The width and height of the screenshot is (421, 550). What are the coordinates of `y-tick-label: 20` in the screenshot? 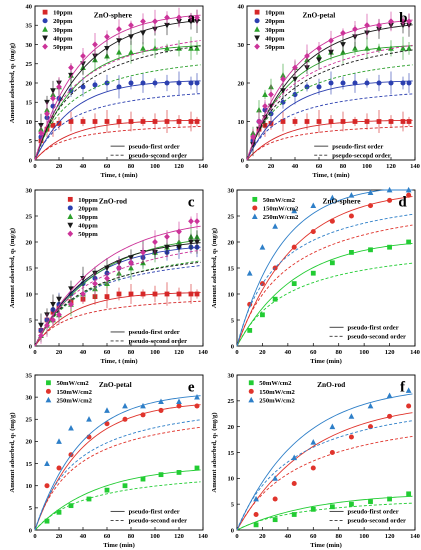 It's located at (231, 427).